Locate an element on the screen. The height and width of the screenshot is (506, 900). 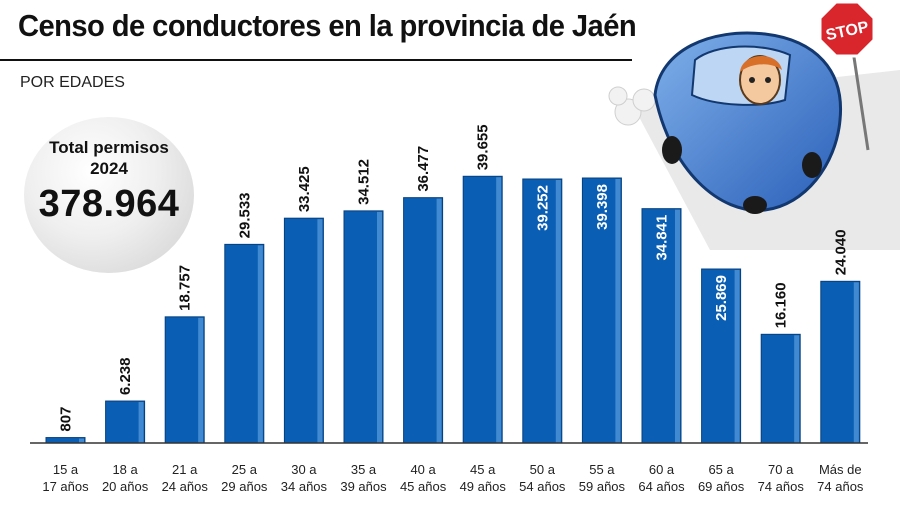
category-label-0-0: 15 a is located at coordinates (66, 469).